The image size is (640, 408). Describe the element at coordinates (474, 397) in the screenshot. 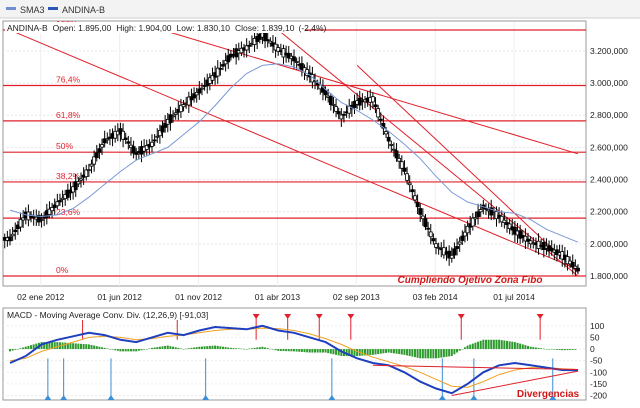

I see `buy-signal-marker` at that location.